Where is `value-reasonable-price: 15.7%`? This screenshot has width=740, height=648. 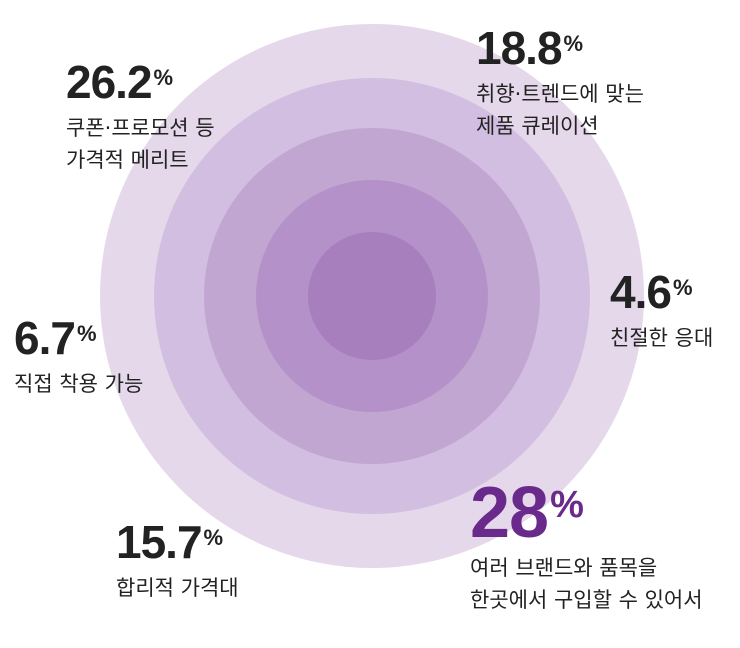
value-reasonable-price: 15.7% is located at coordinates (169, 542).